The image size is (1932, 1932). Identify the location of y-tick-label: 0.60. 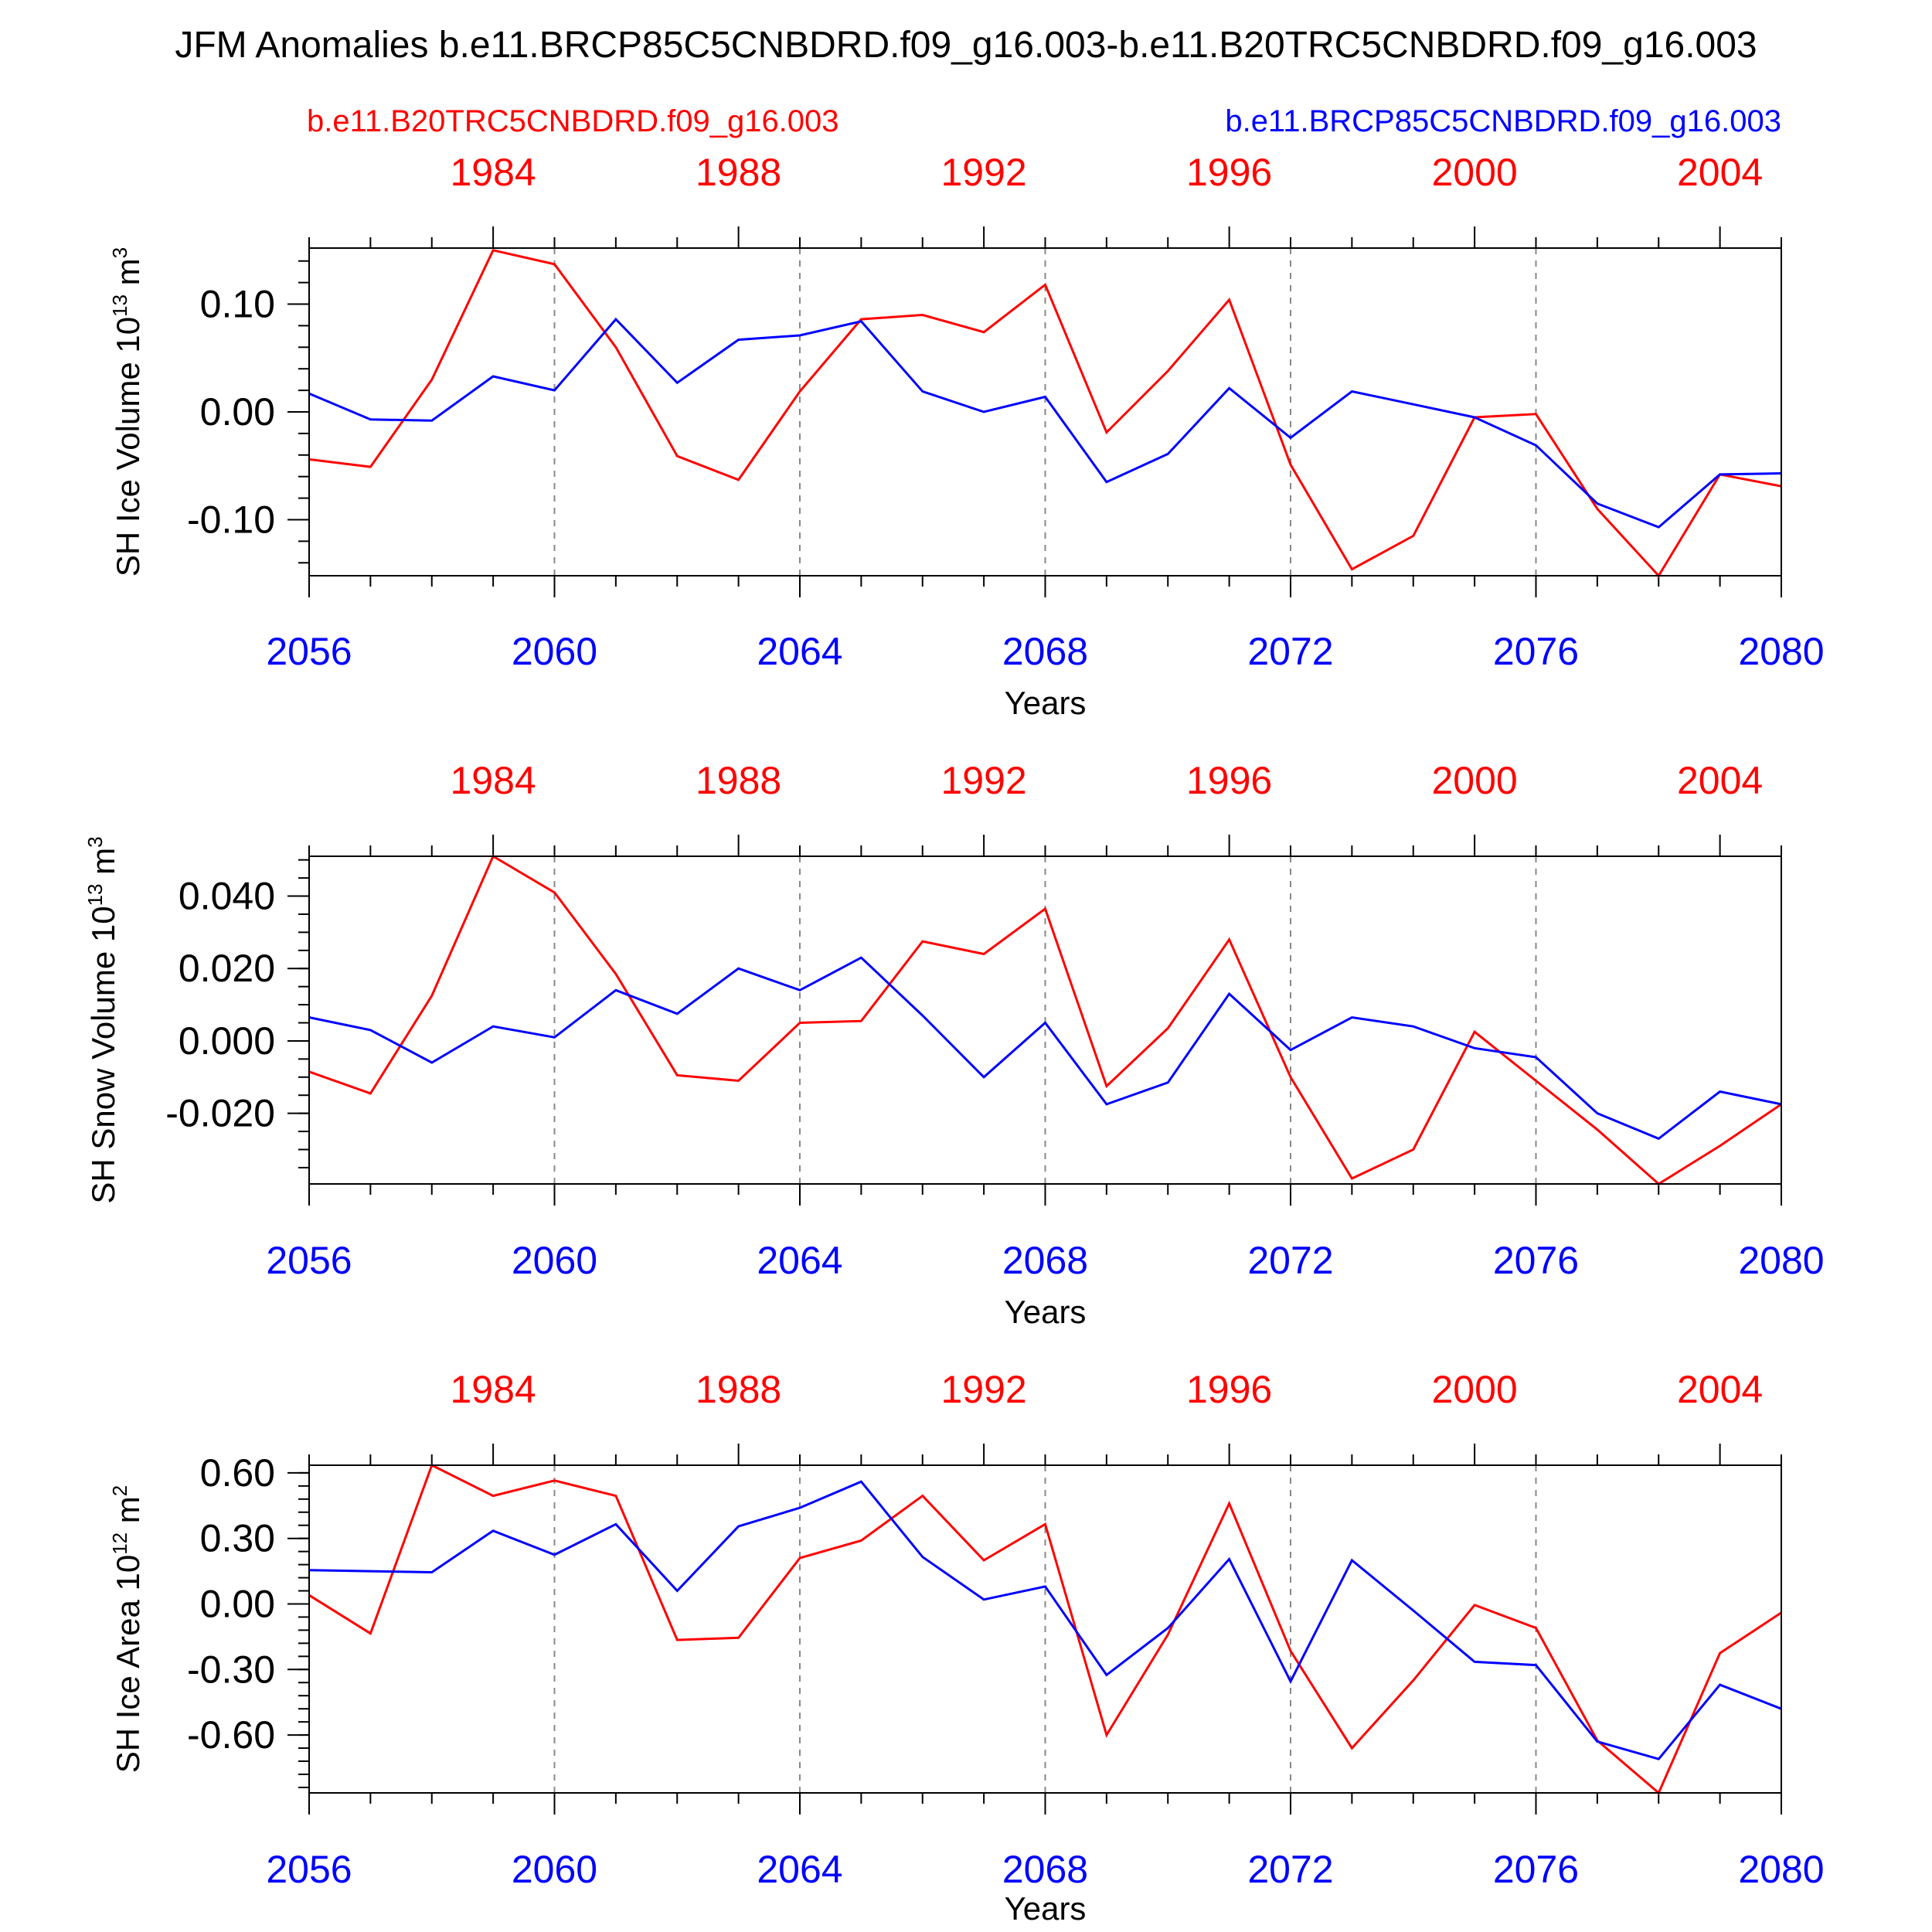
(237, 1473).